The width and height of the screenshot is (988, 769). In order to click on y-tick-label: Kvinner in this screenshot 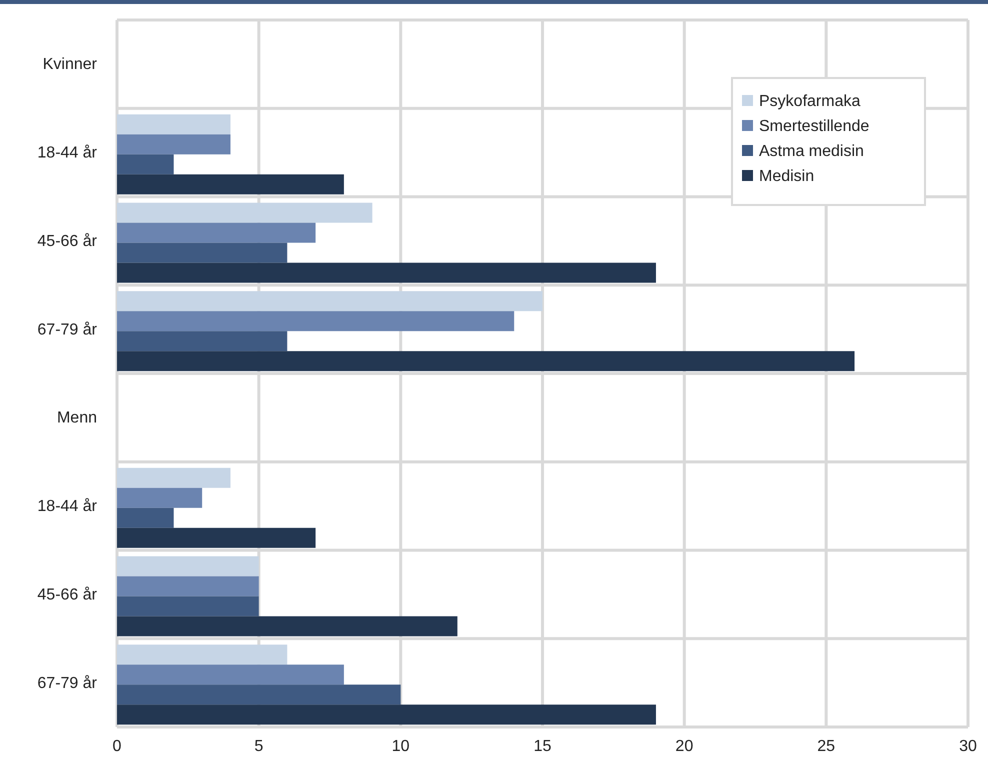, I will do `click(70, 65)`.